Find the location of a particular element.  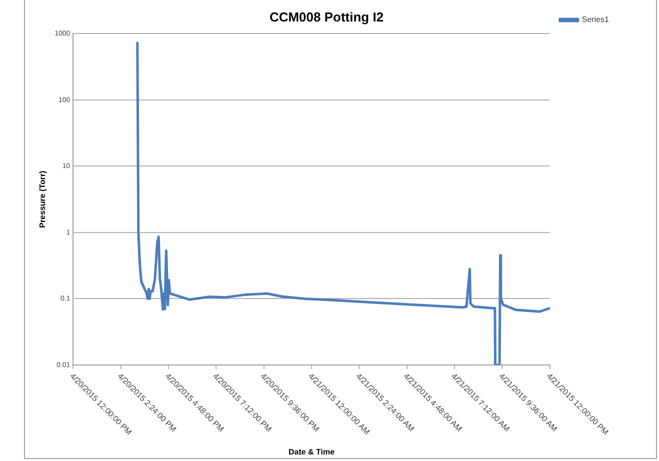

chart-title: CCM008 Potting I2 is located at coordinates (326, 16).